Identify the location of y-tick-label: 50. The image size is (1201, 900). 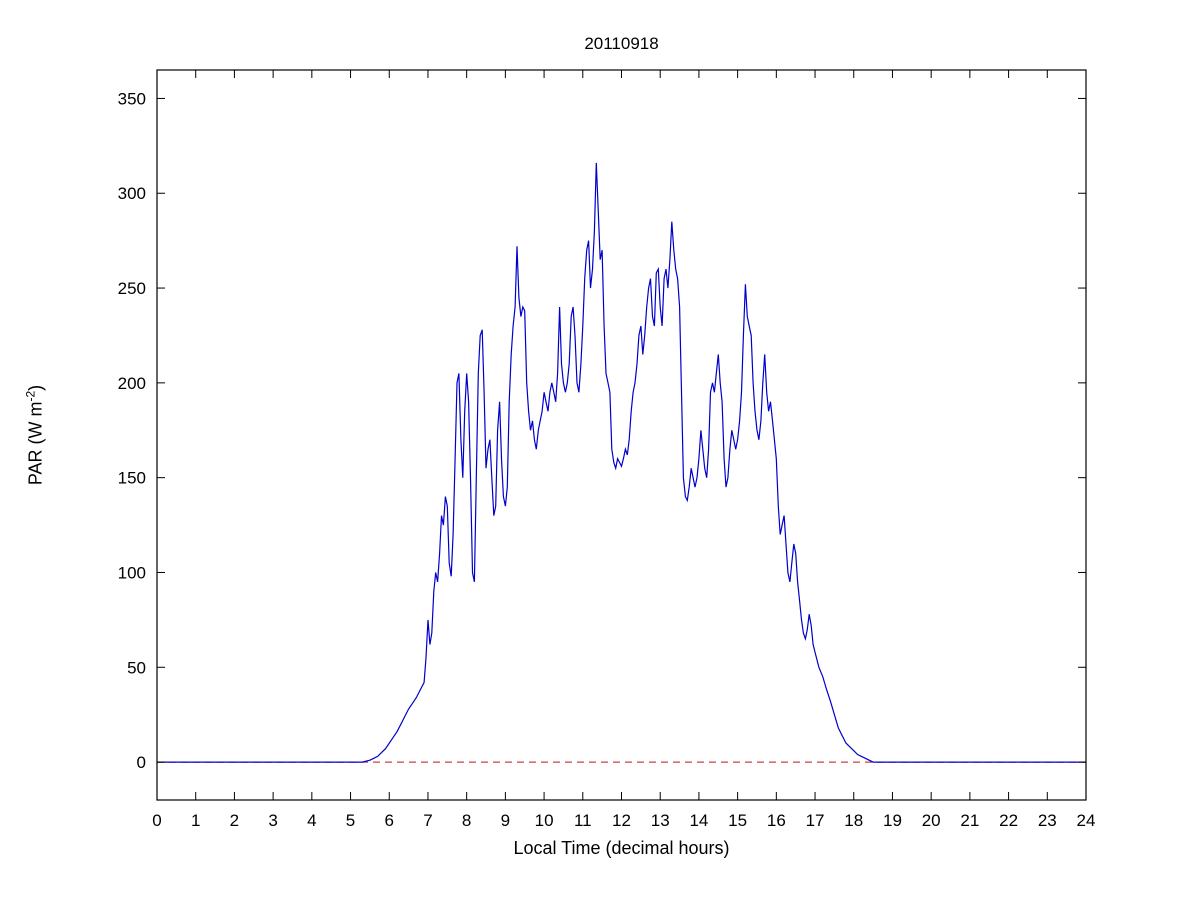
(136, 667).